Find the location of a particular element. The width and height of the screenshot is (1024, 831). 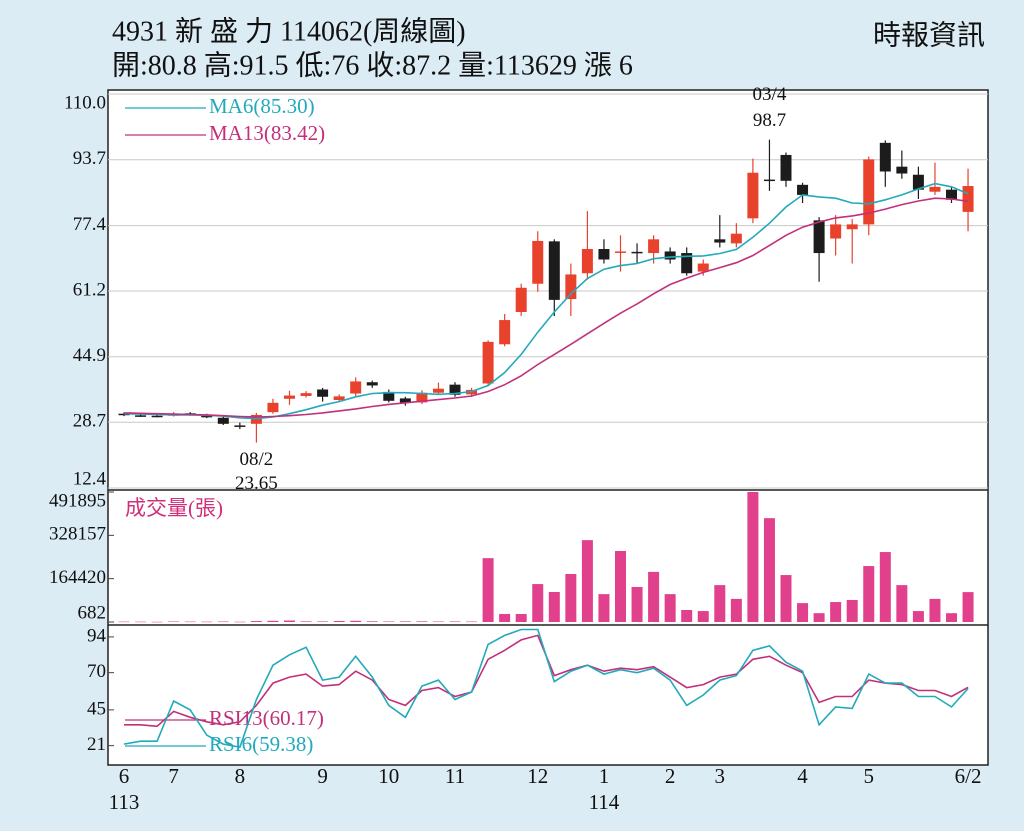

x-tick-label: 2 is located at coordinates (670, 776).